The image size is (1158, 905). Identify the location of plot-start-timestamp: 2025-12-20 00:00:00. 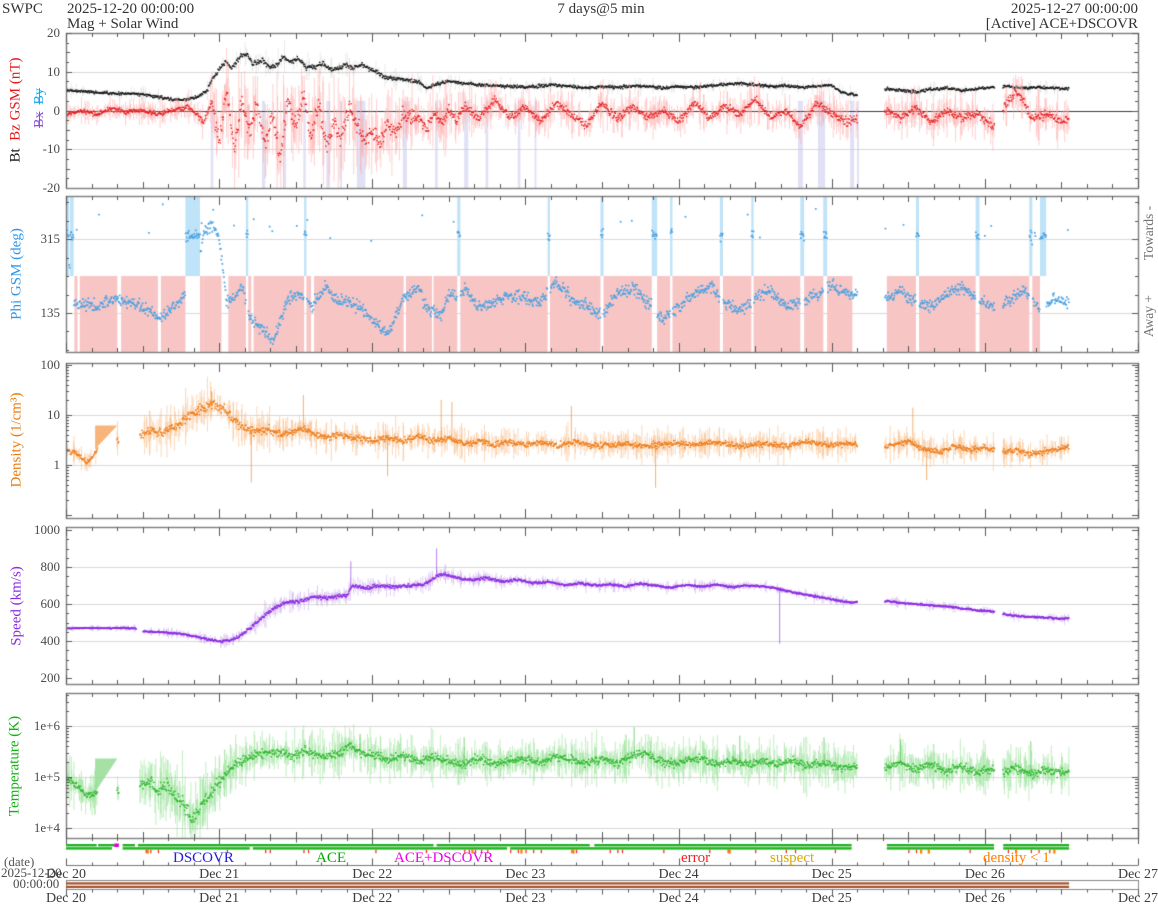
(131, 9).